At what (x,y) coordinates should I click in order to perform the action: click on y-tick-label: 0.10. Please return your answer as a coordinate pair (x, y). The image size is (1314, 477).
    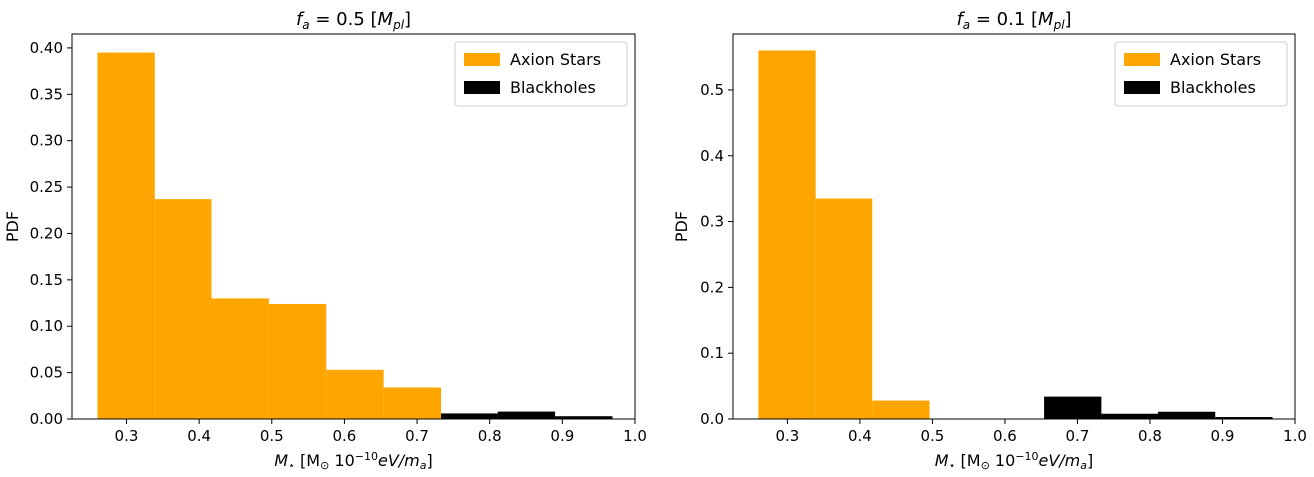
    Looking at the image, I should click on (46, 326).